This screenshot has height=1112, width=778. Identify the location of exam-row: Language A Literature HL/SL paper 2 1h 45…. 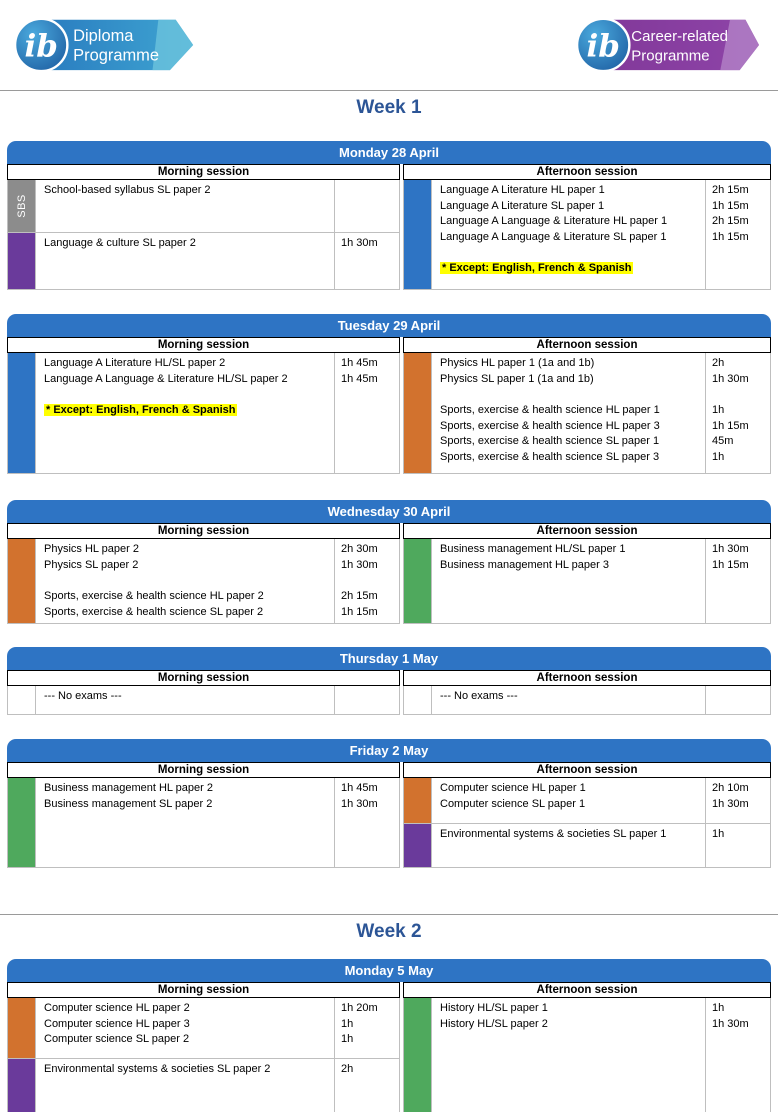
(203, 413).